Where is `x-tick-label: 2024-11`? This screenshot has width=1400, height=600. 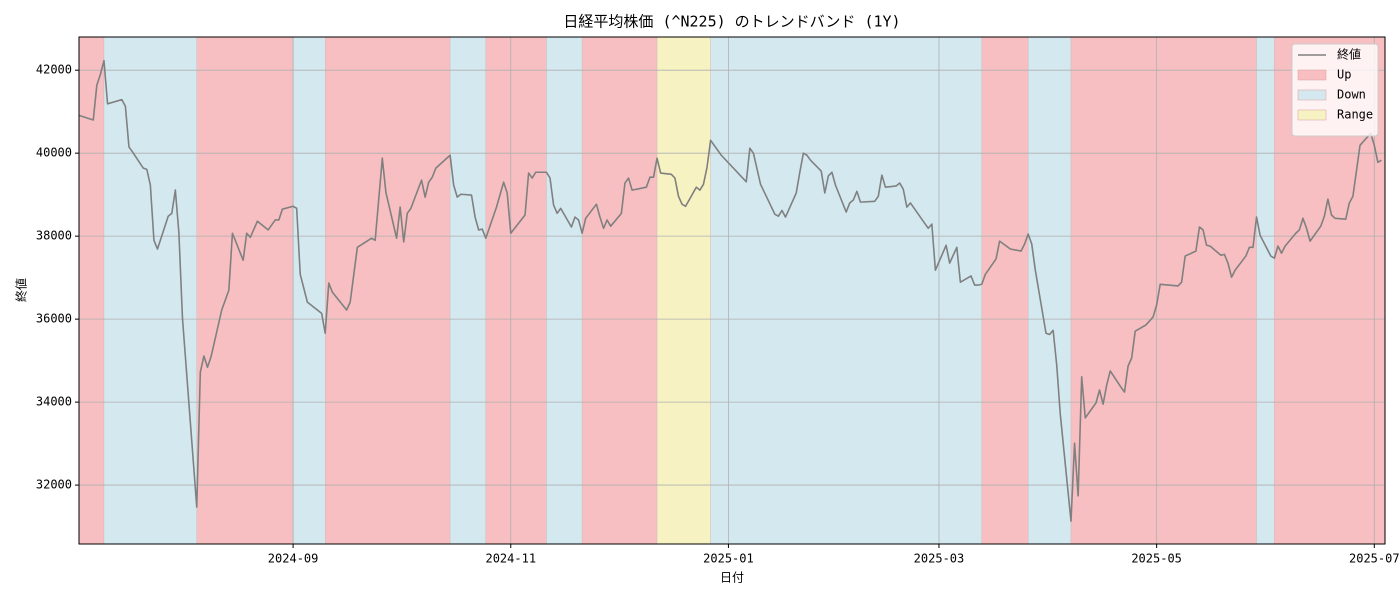
x-tick-label: 2024-11 is located at coordinates (510, 559).